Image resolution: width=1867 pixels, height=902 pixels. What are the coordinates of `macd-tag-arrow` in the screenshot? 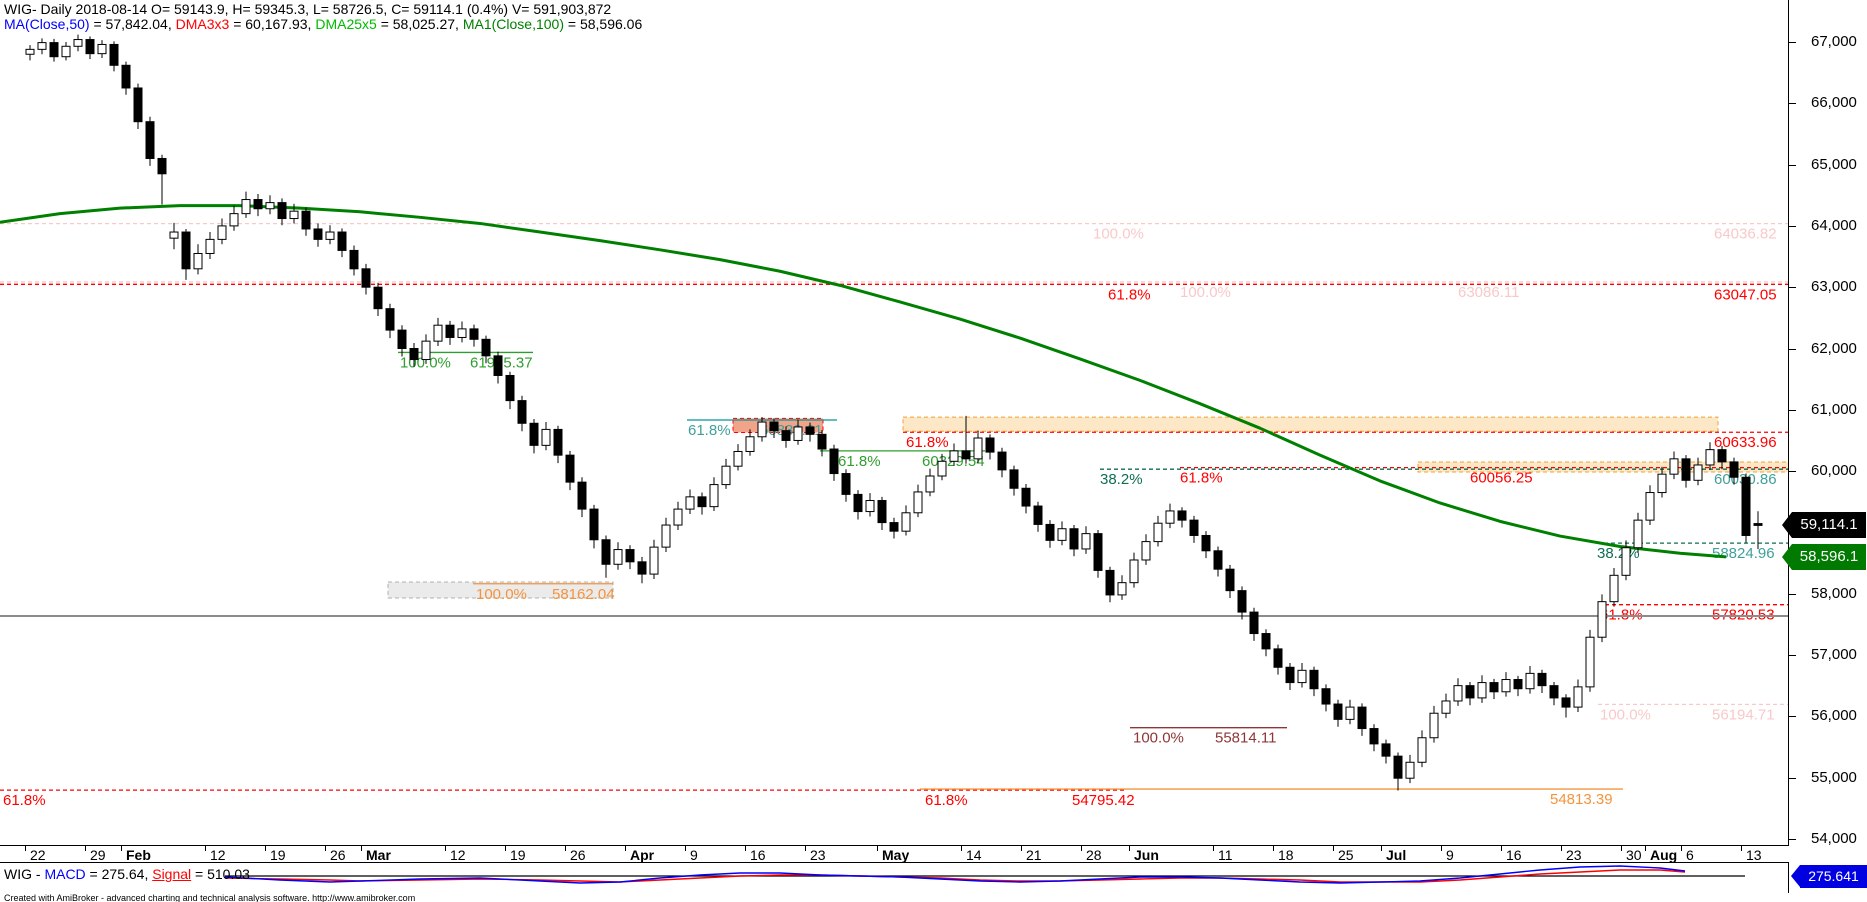 It's located at (1795, 876).